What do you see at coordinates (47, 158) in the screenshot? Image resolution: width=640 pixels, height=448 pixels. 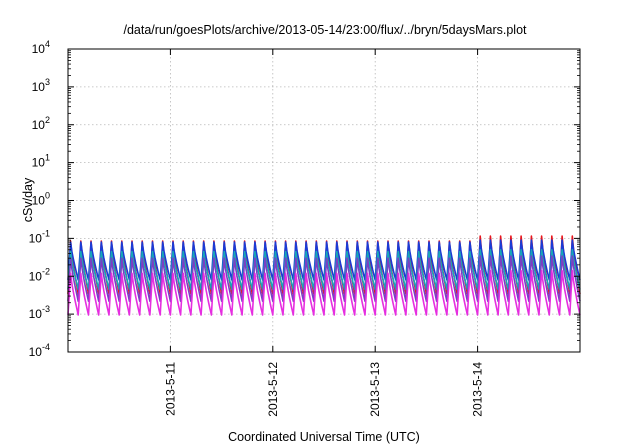 I see `y-tick-label-exponent: 1` at bounding box center [47, 158].